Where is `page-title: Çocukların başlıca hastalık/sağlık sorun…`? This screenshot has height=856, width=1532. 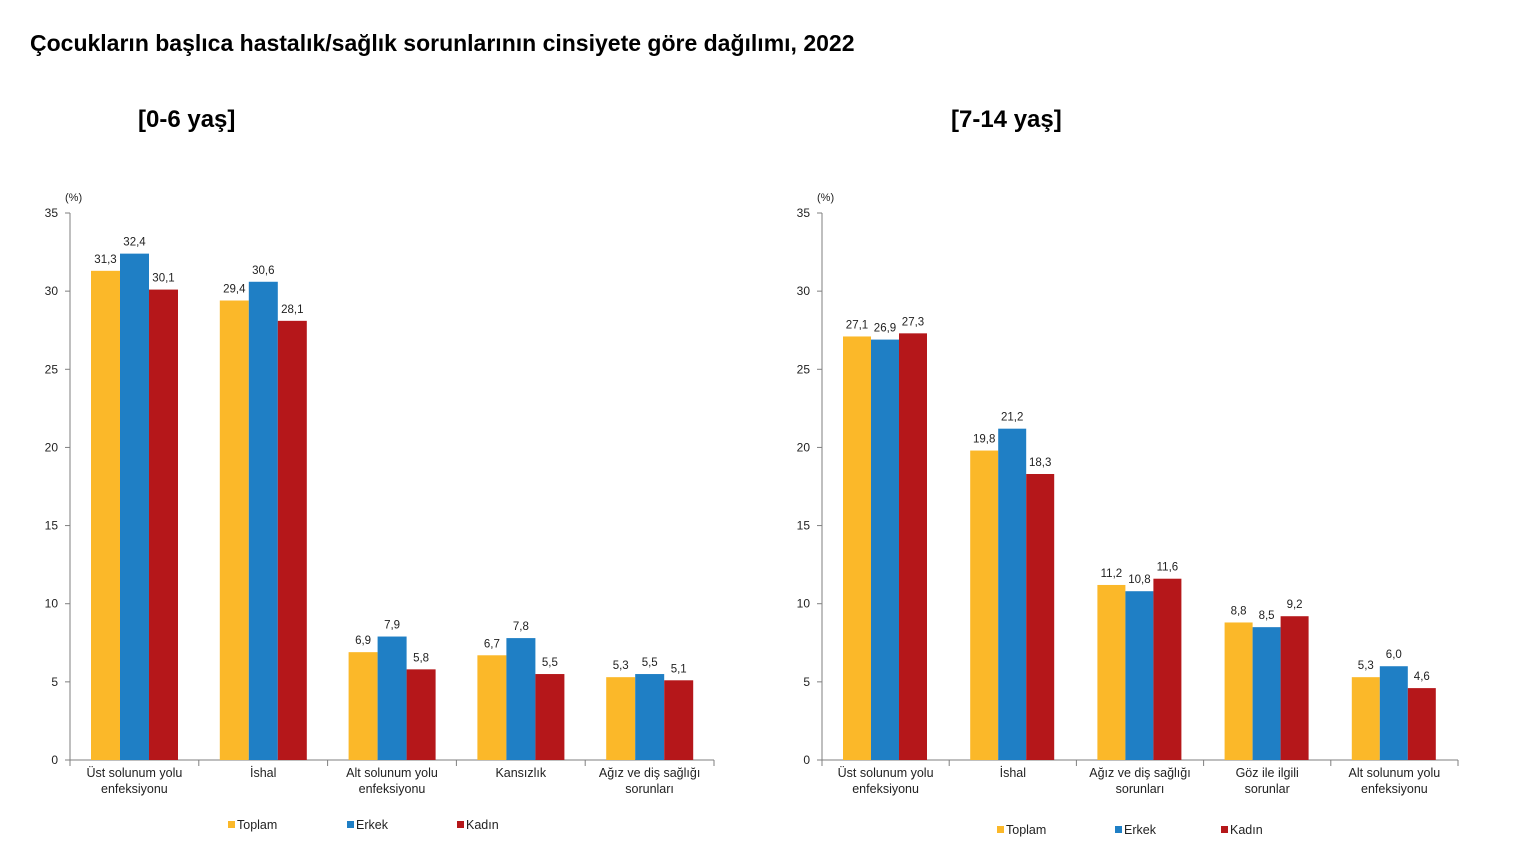 page-title: Çocukların başlıca hastalık/sağlık sorun… is located at coordinates (442, 43).